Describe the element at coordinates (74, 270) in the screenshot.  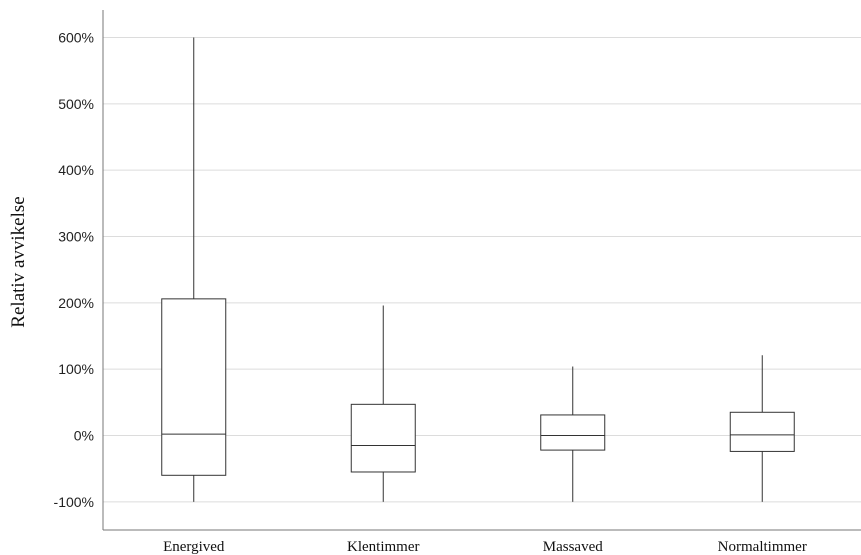
I see `y-tick-labels: -100% 0% 100% 200% 300% 400% 500% 600%` at that location.